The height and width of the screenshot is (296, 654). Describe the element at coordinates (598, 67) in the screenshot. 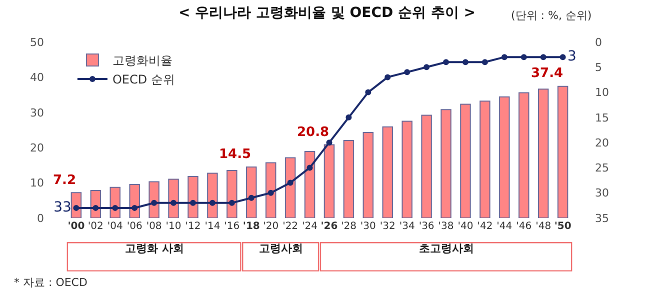

I see `y2-tick-label: 5` at that location.